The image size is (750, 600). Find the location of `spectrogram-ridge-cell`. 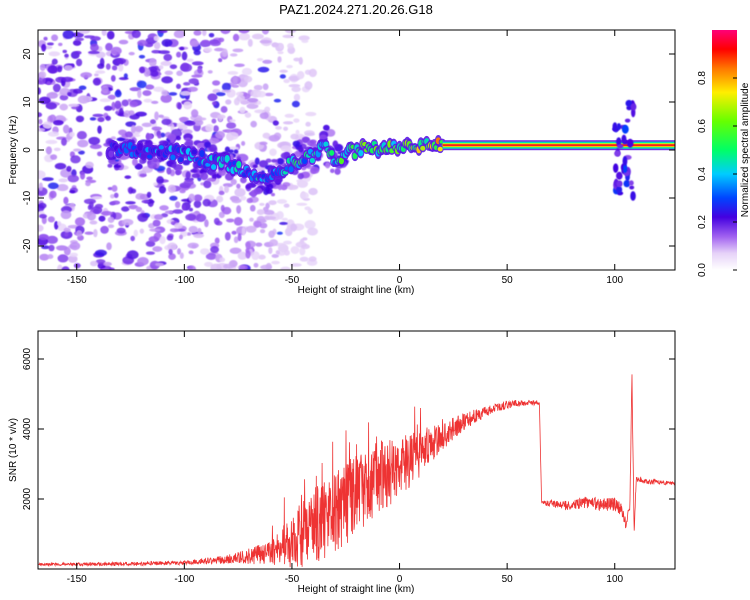

spectrogram-ridge-cell is located at coordinates (361, 153).